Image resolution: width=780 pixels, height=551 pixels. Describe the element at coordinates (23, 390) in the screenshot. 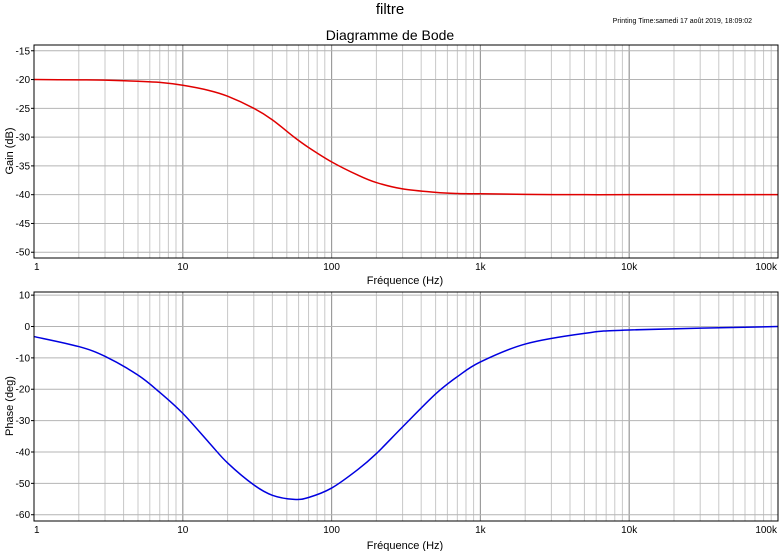

I see `phase-y-tick-label: -20` at that location.